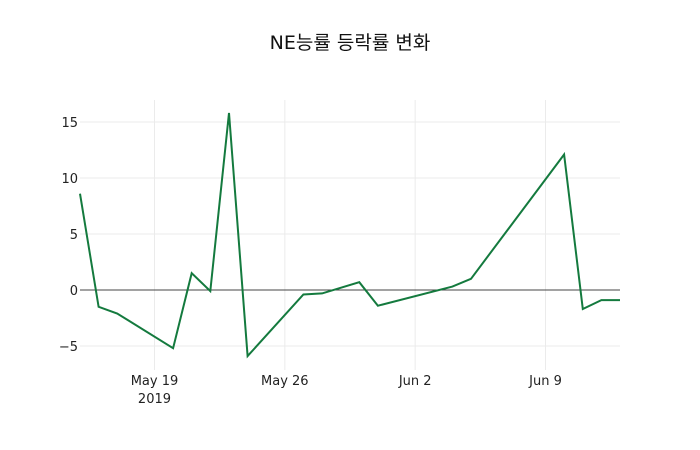  Describe the element at coordinates (68, 235) in the screenshot. I see `y-axis-ticks: 15 10 5 0 −5` at that location.